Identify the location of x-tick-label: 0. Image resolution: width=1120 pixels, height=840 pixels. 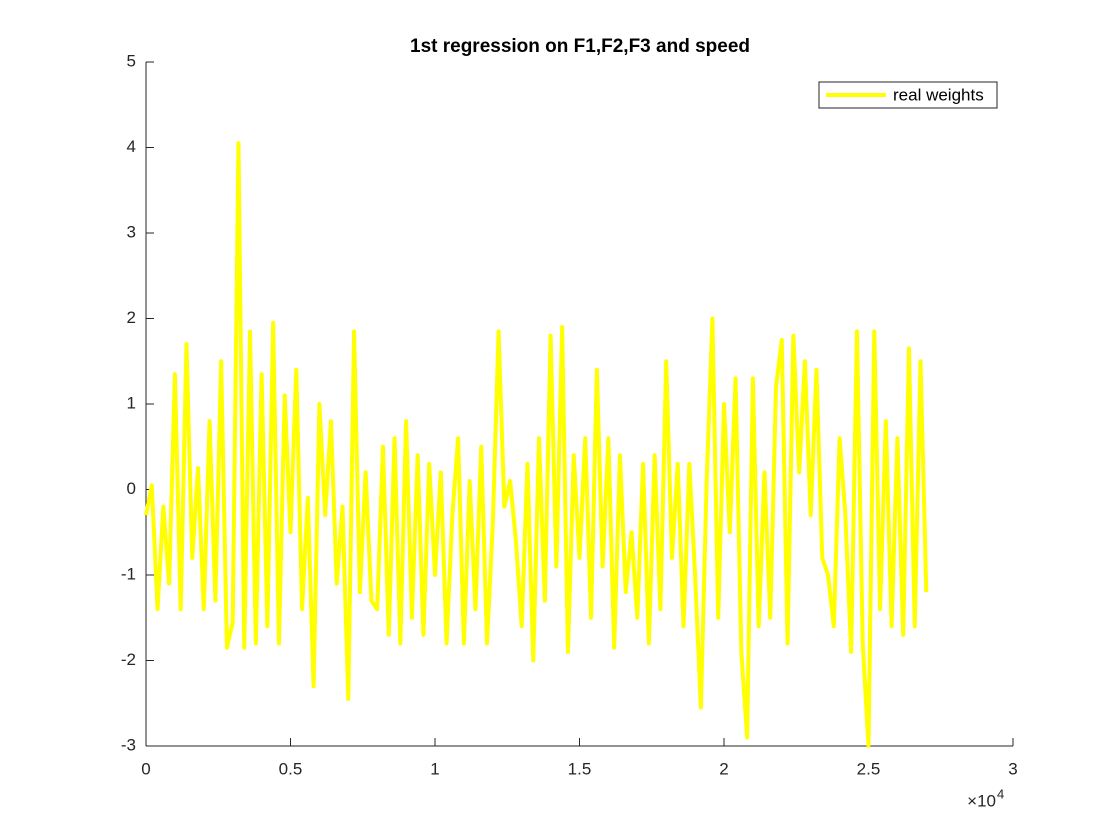
(145, 768).